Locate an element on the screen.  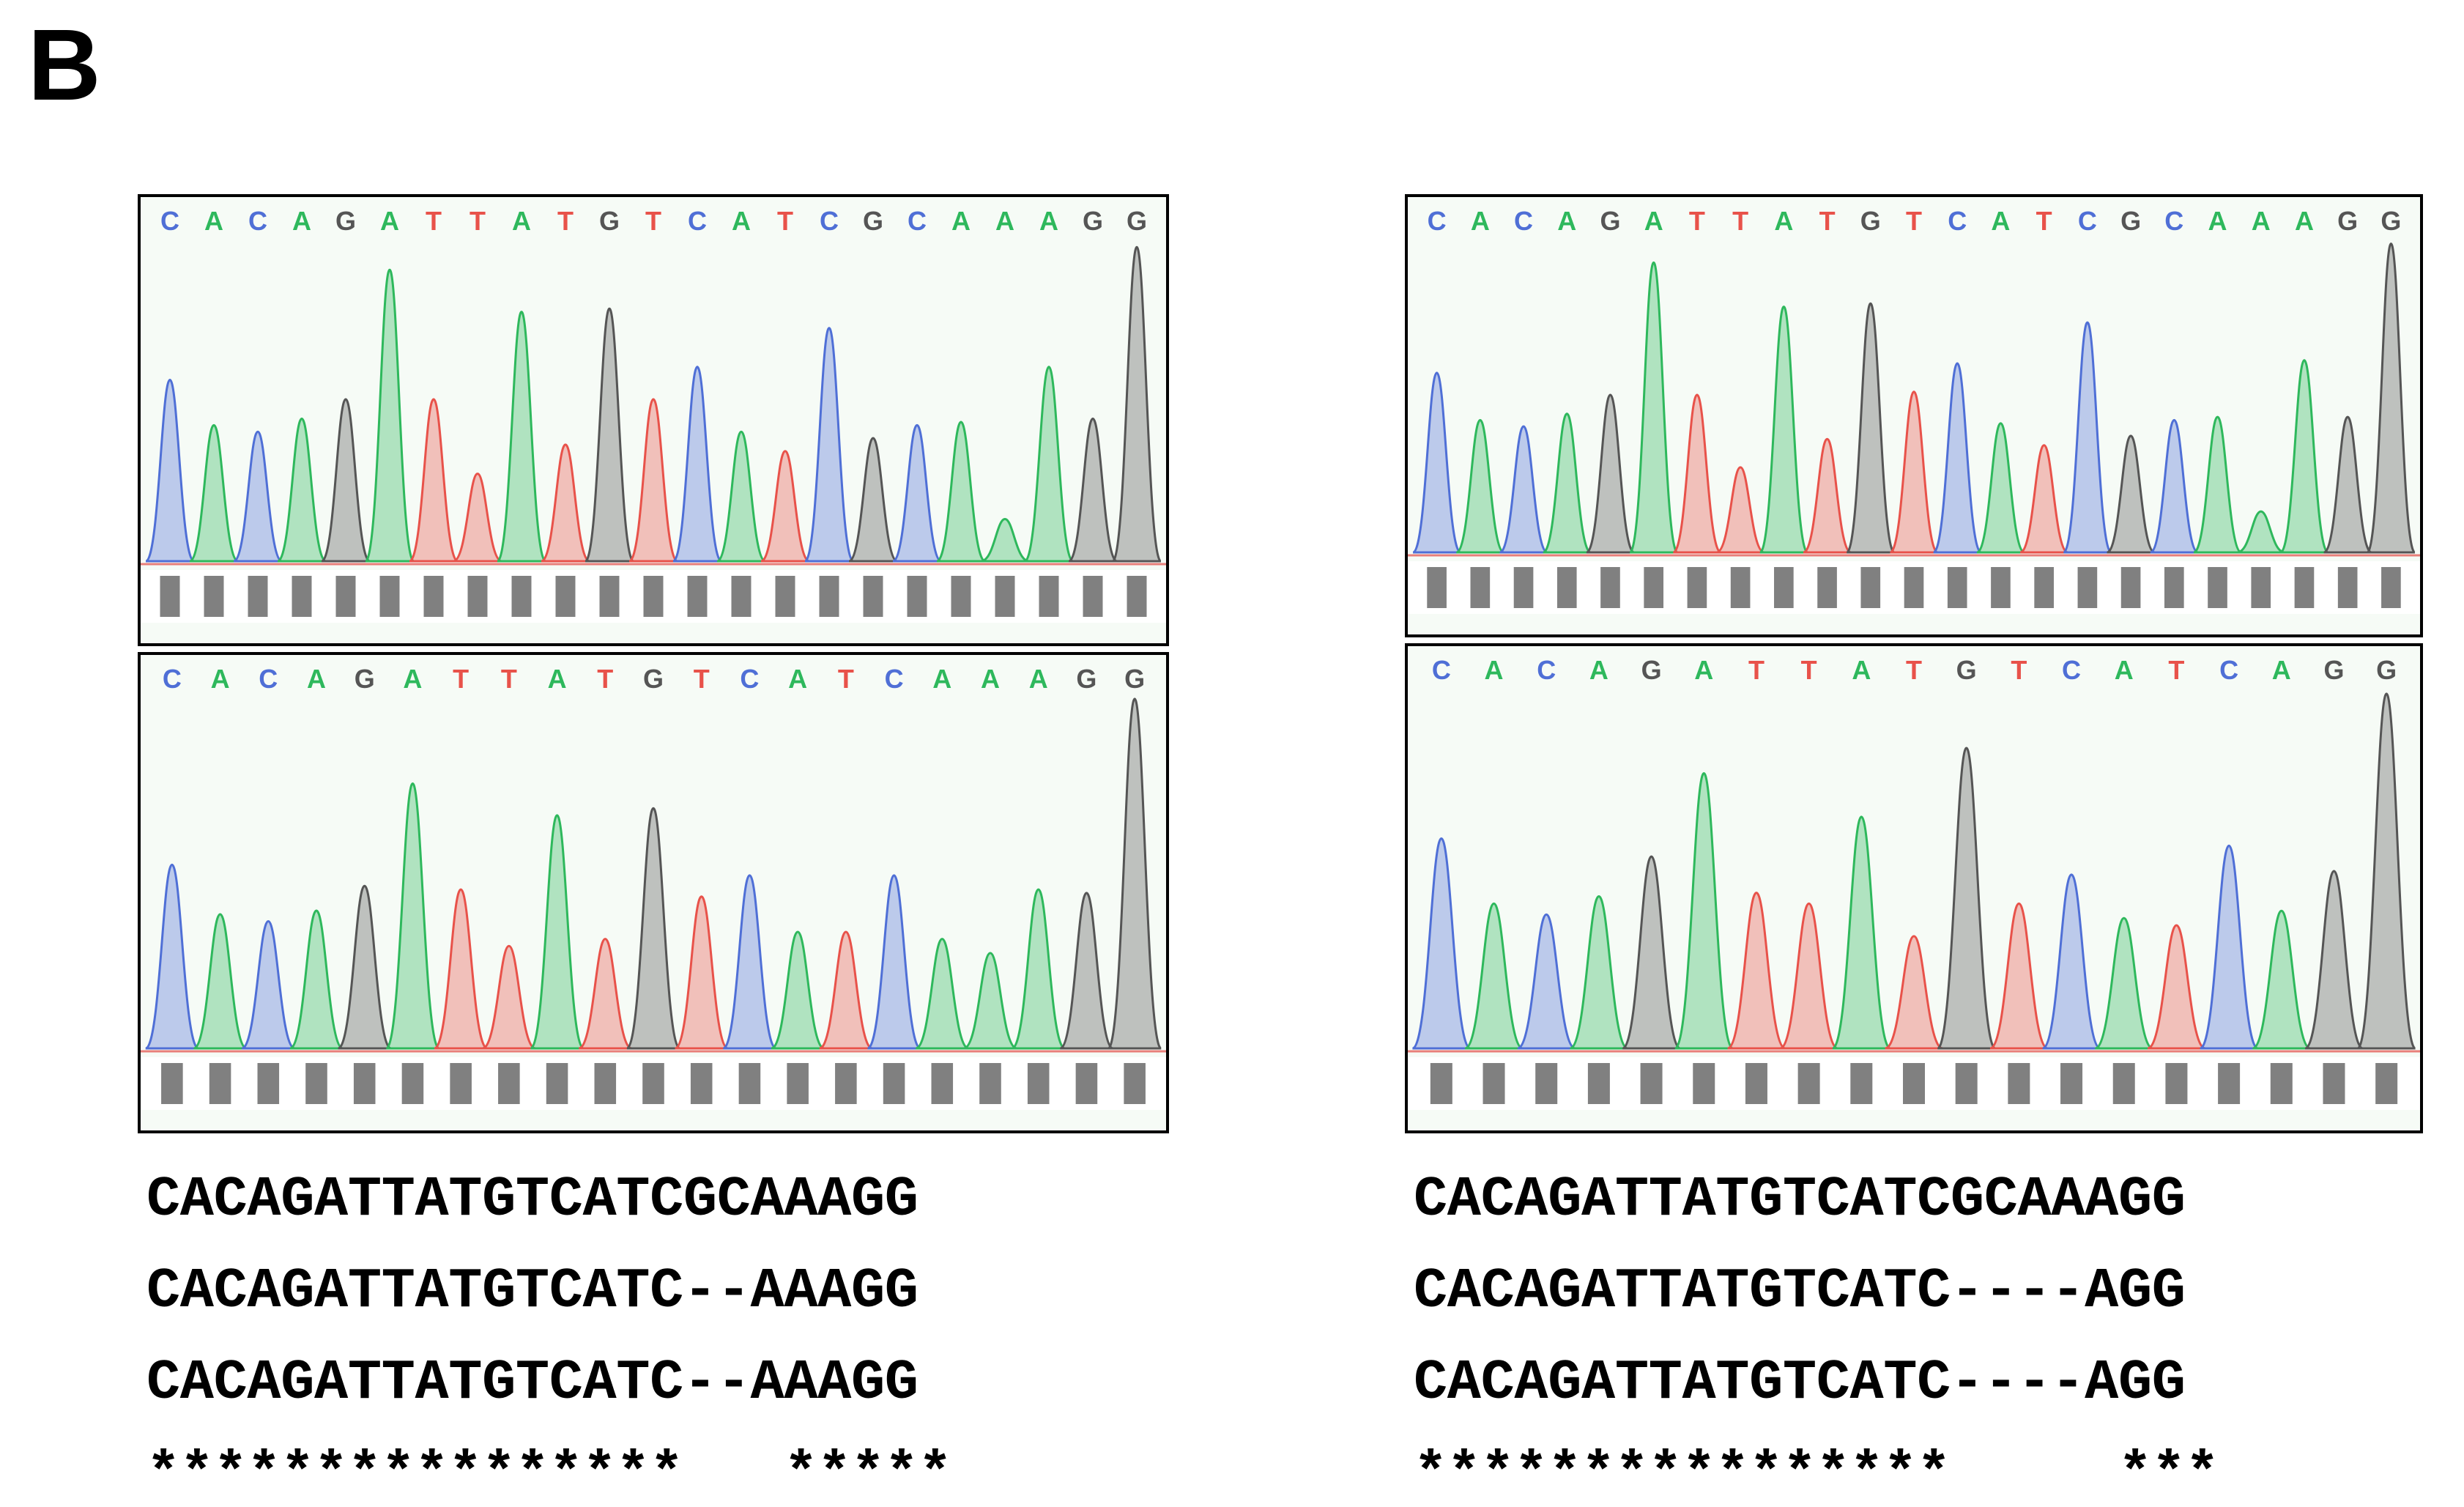
alignment-conservation-line: **************** ***** is located at coordinates (549, 1475).